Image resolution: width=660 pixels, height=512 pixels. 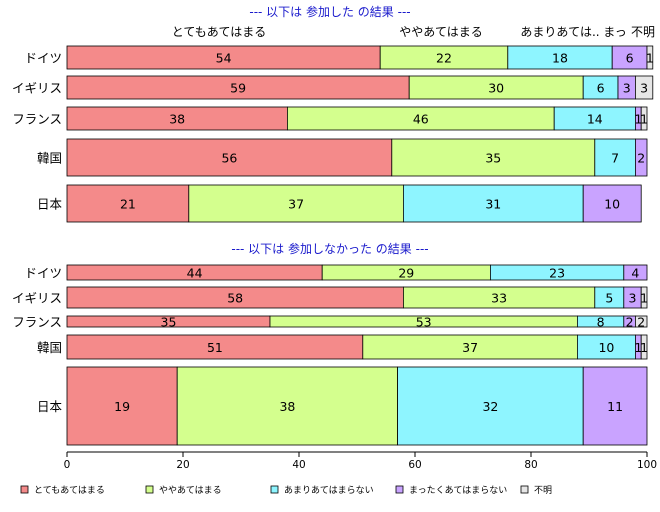 I want to click on data-label: 29, so click(x=406, y=273).